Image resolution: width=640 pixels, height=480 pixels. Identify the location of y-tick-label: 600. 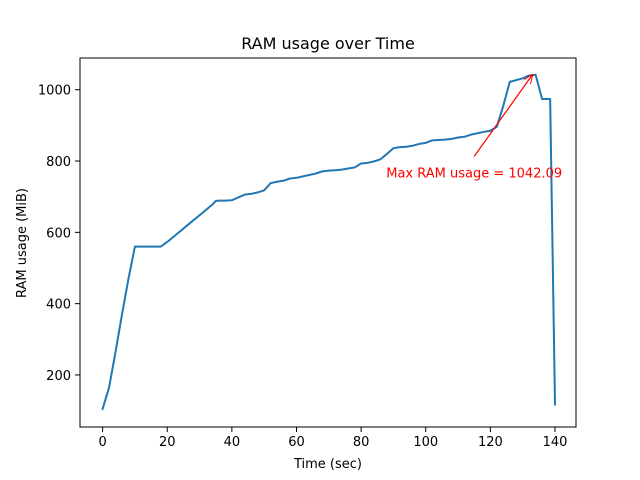
(58, 233).